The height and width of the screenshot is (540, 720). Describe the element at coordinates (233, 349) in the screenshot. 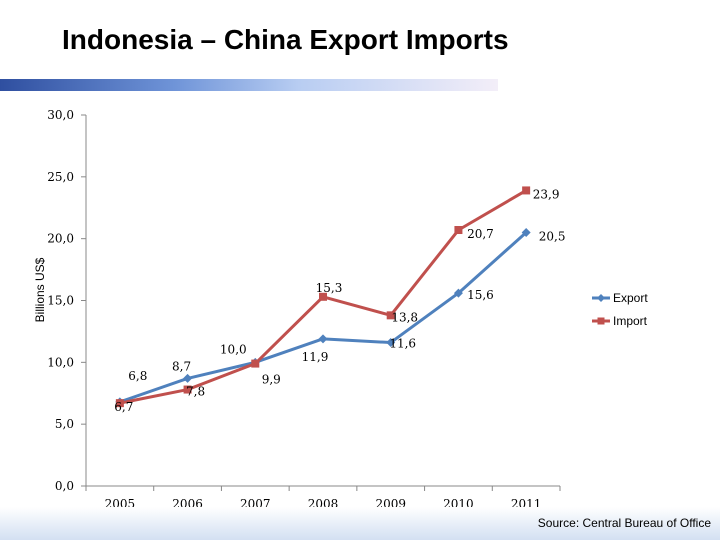

I see `export-data-label: 10,0` at that location.